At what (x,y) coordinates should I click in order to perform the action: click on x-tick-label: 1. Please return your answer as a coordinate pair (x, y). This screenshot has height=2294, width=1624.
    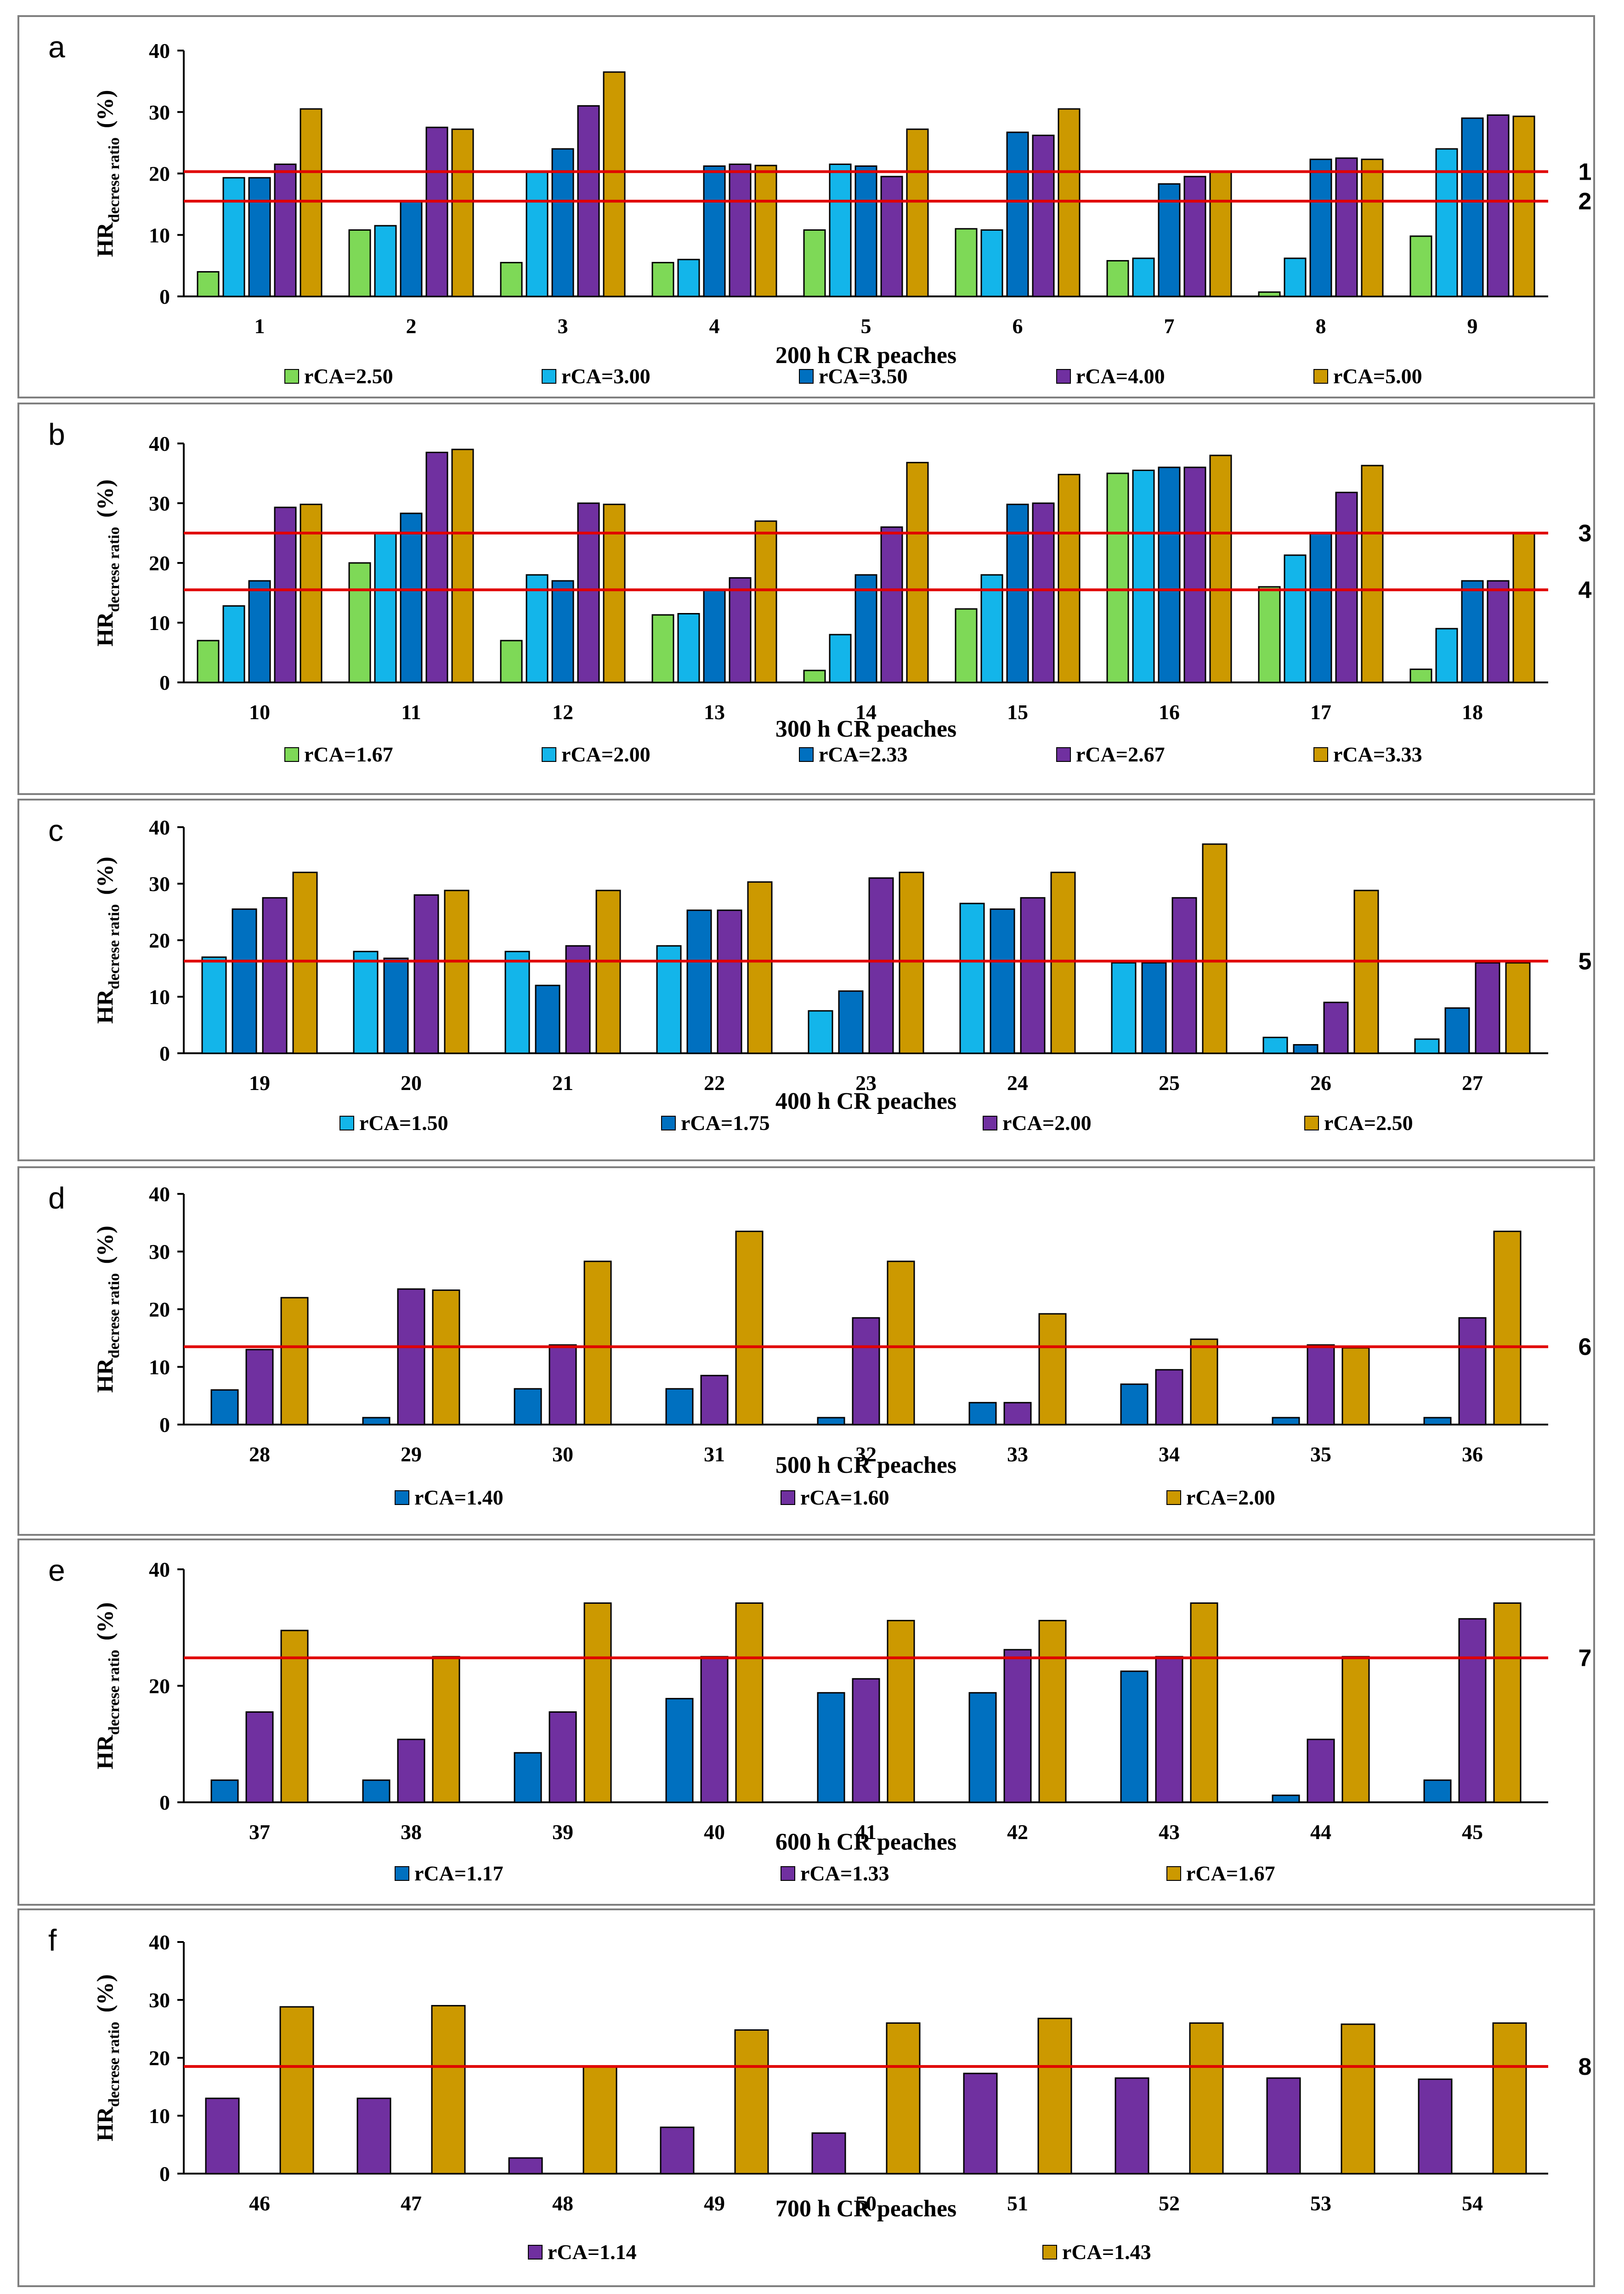
    Looking at the image, I should click on (260, 326).